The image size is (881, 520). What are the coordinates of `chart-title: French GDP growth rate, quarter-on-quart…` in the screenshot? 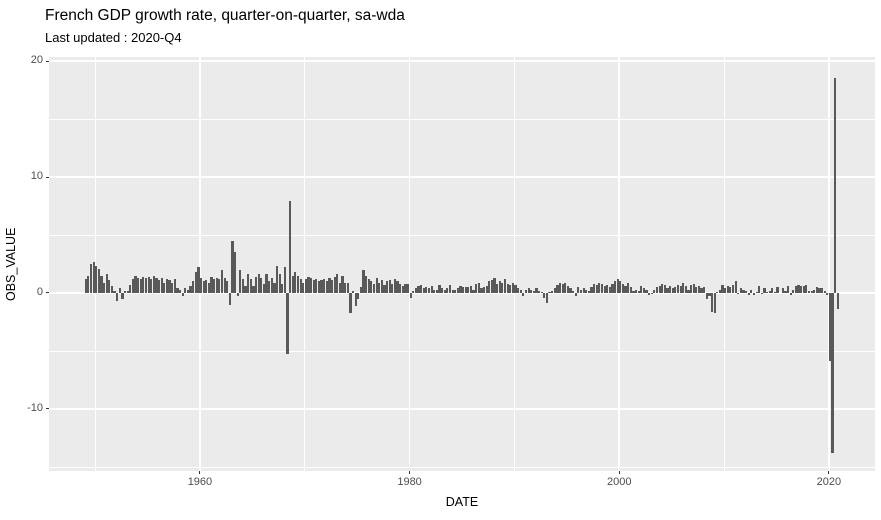 It's located at (225, 15).